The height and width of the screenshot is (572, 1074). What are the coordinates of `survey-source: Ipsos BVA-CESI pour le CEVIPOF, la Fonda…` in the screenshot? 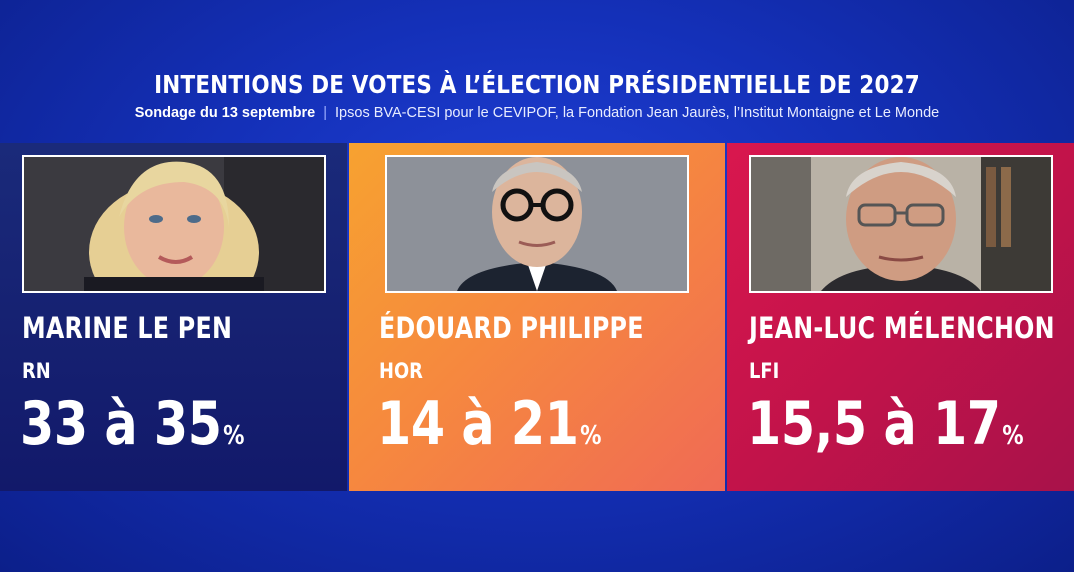 It's located at (637, 113).